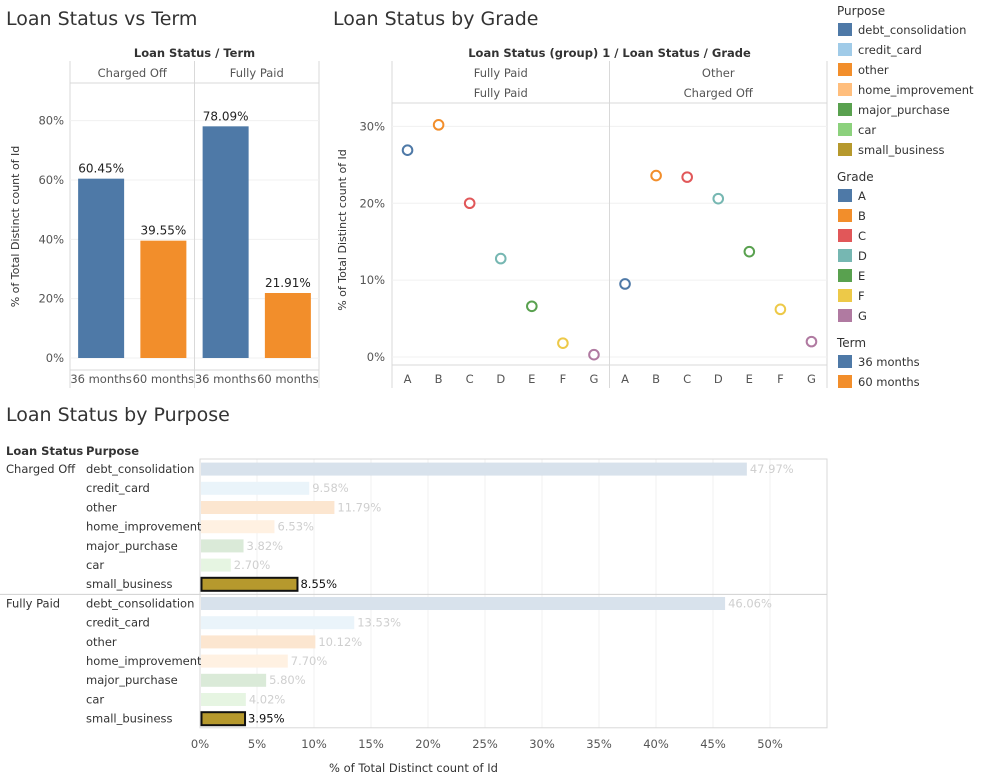  I want to click on chart-title-term: Loan Status vs Term, so click(102, 19).